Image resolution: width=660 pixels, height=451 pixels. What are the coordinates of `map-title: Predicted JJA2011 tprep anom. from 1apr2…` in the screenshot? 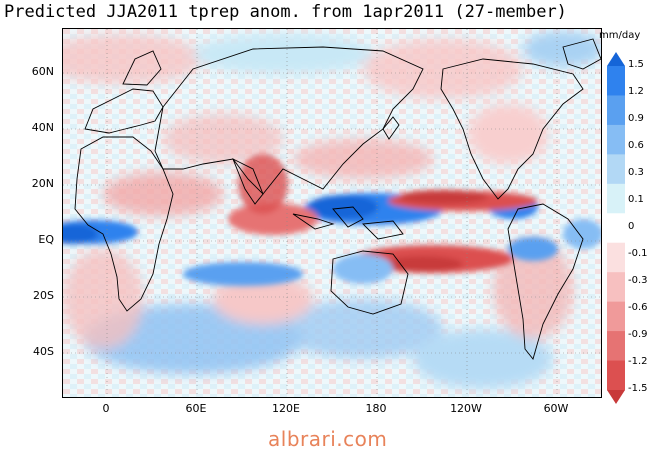 It's located at (285, 12).